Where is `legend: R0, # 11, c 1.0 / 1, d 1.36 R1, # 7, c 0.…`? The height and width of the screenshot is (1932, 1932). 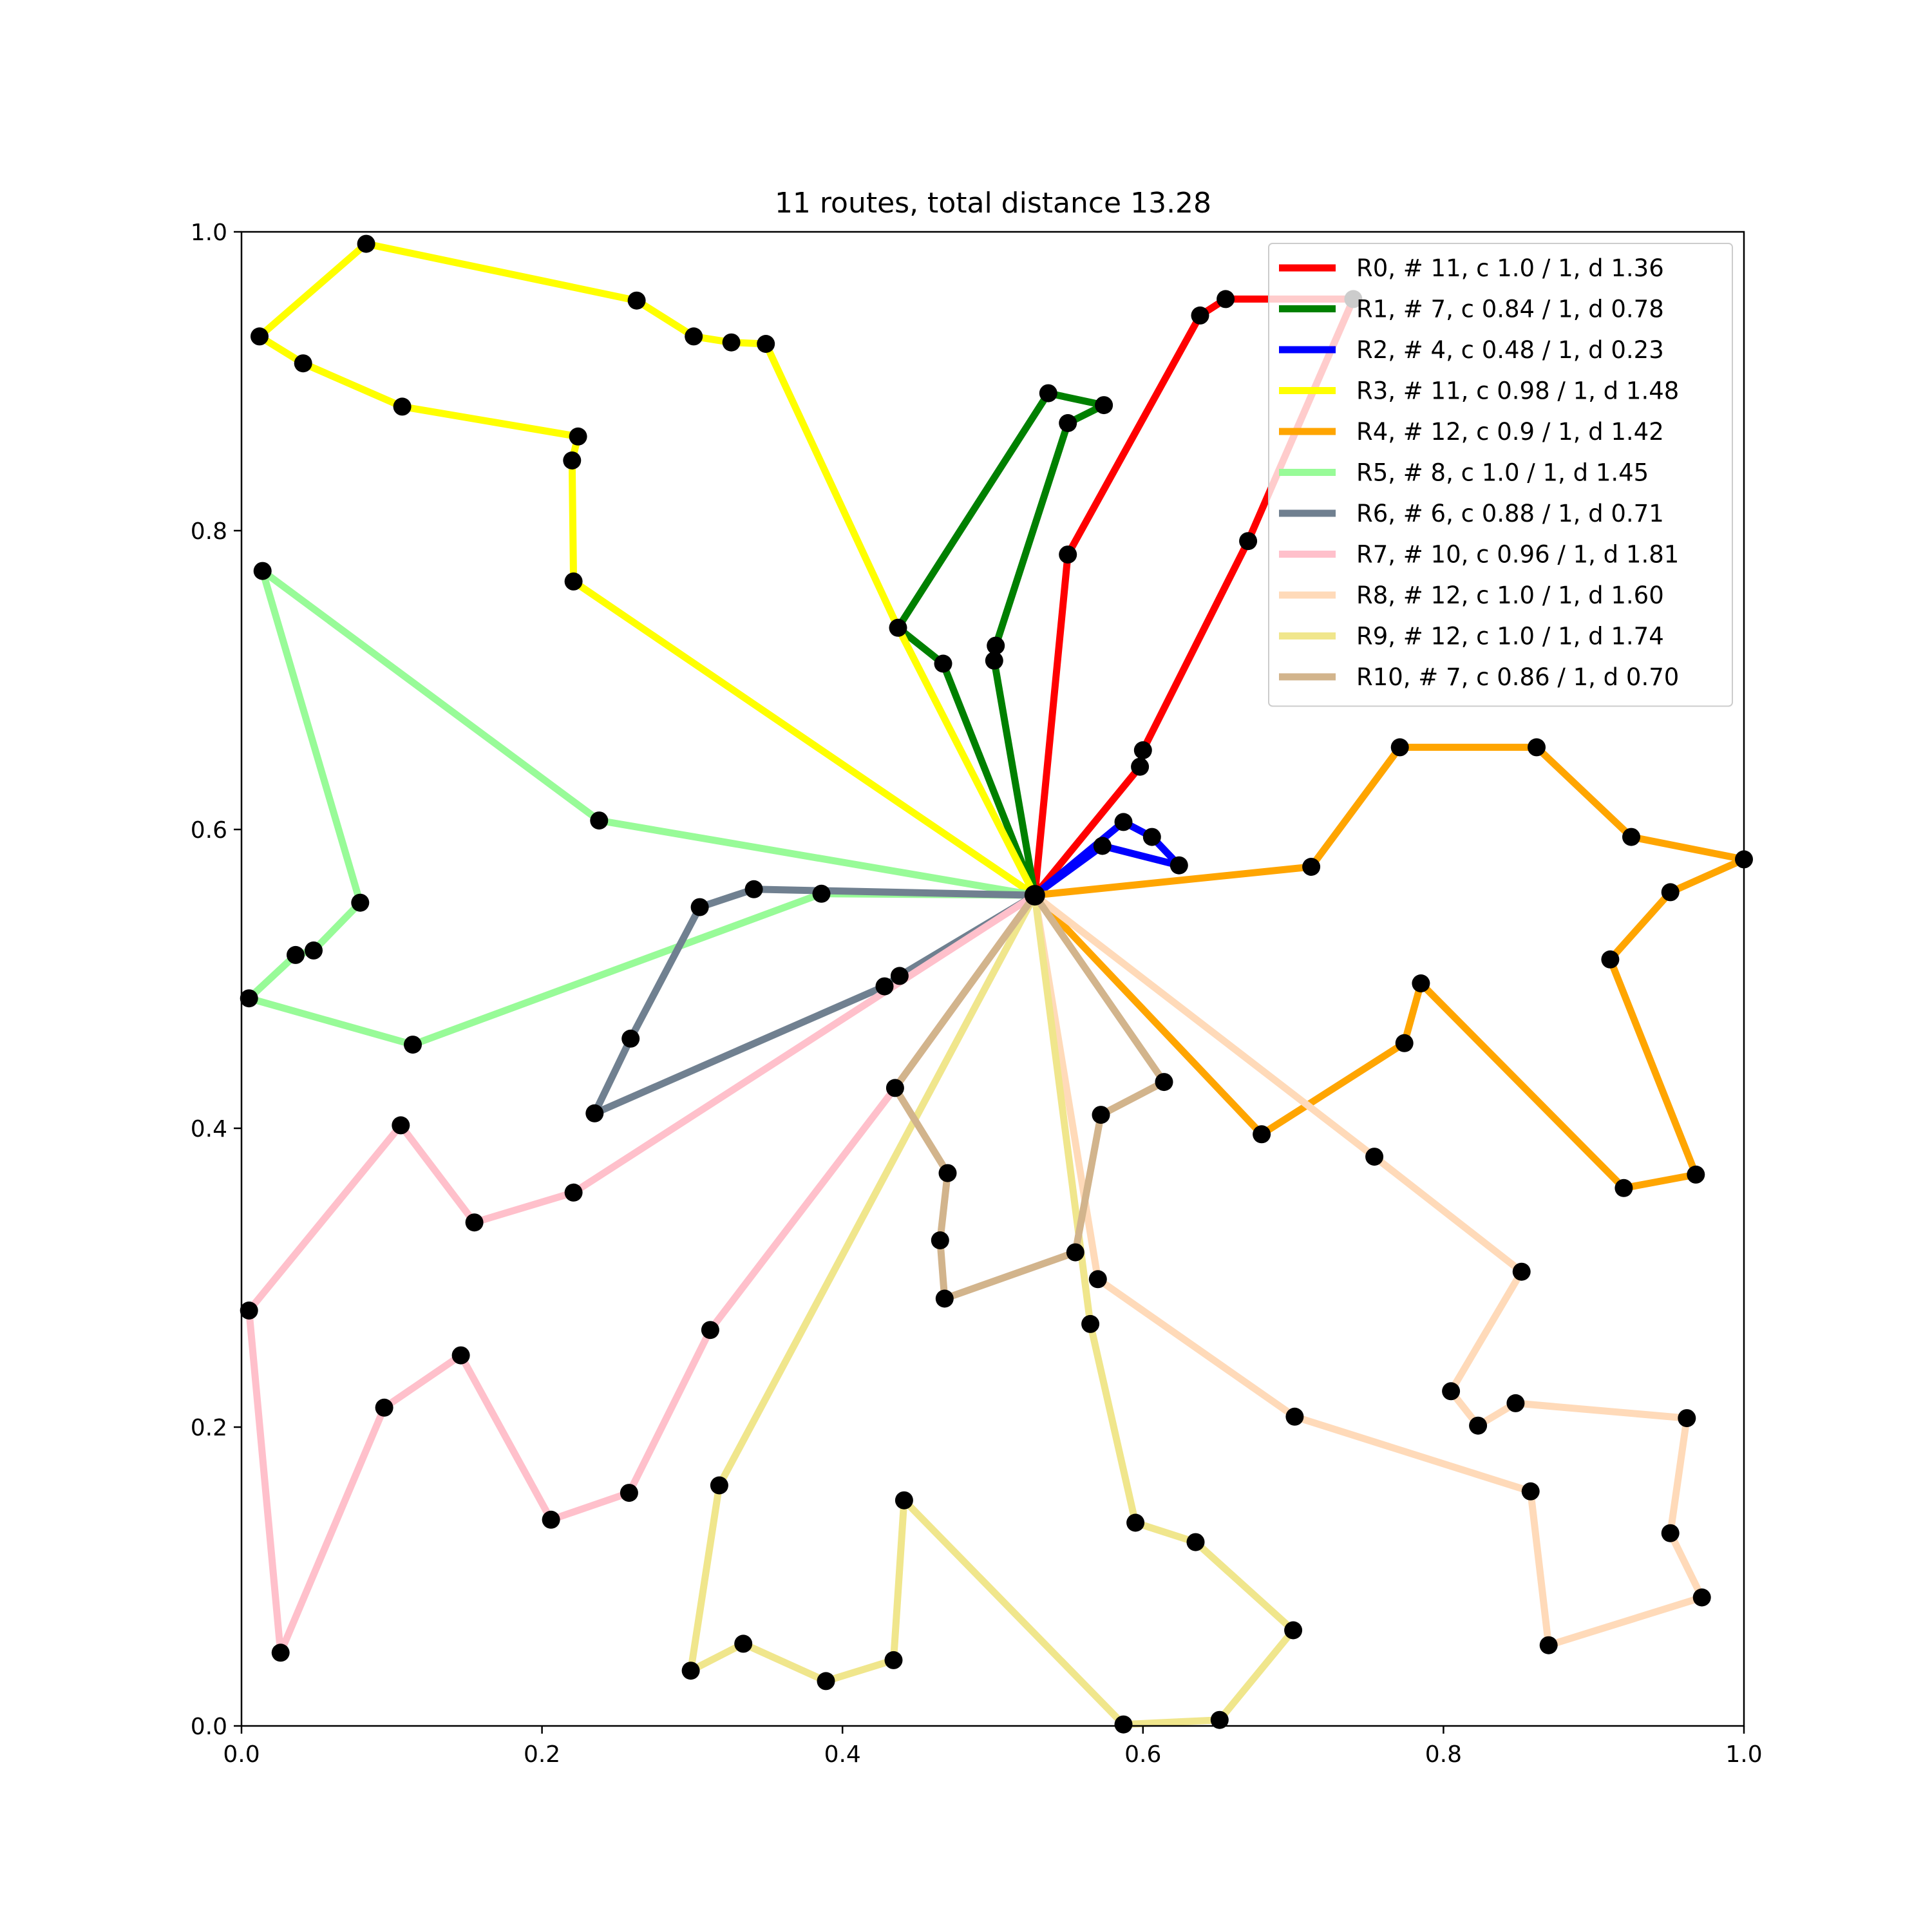 legend: R0, # 11, c 1.0 / 1, d 1.36 R1, # 7, c 0.… is located at coordinates (1500, 475).